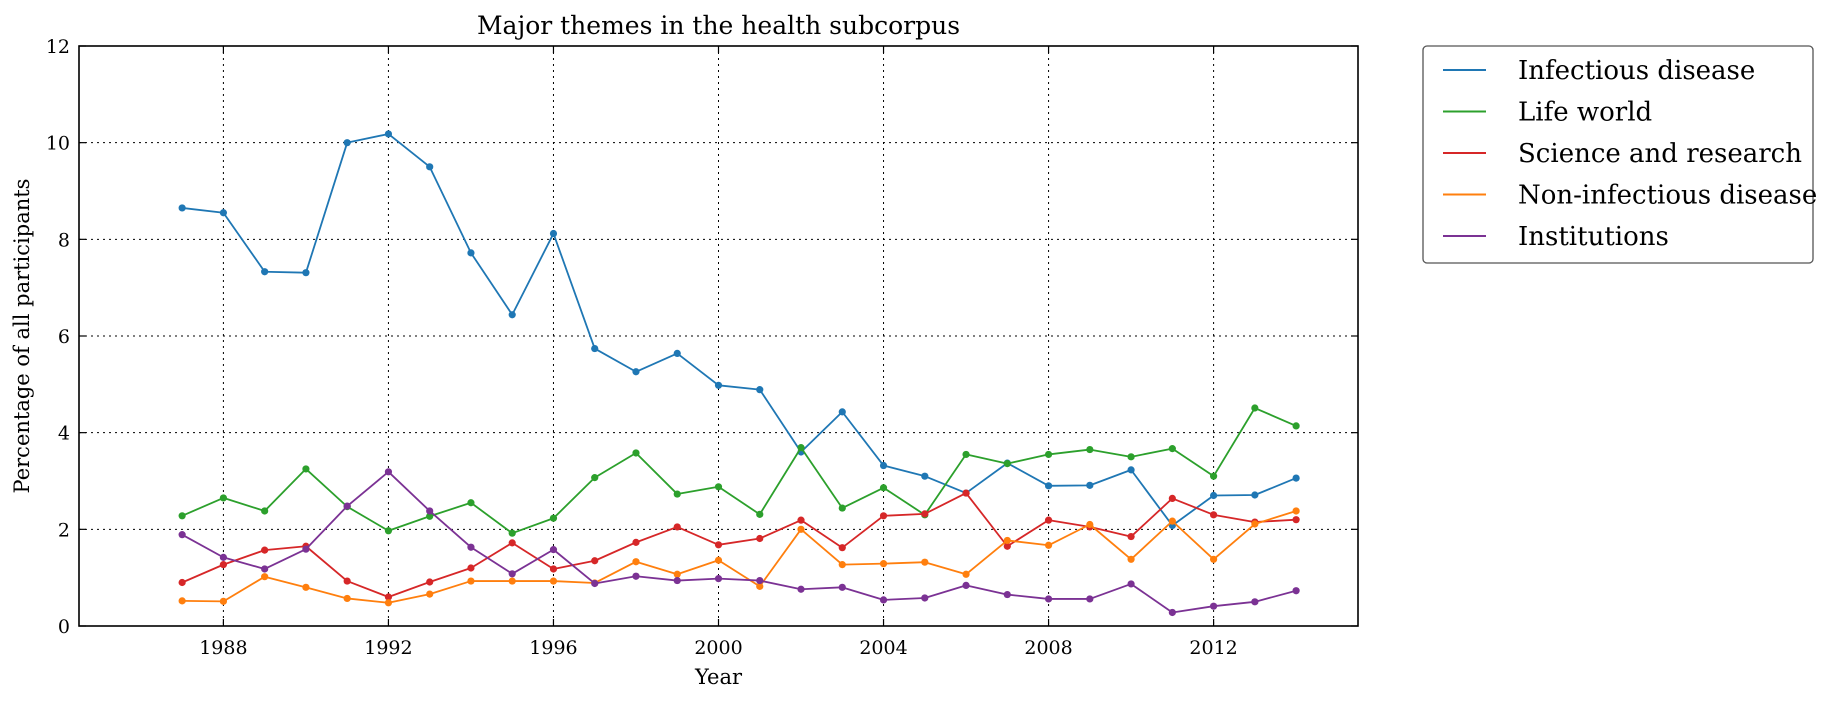  Describe the element at coordinates (1636, 71) in the screenshot. I see `legend-label: Infectious disease` at that location.